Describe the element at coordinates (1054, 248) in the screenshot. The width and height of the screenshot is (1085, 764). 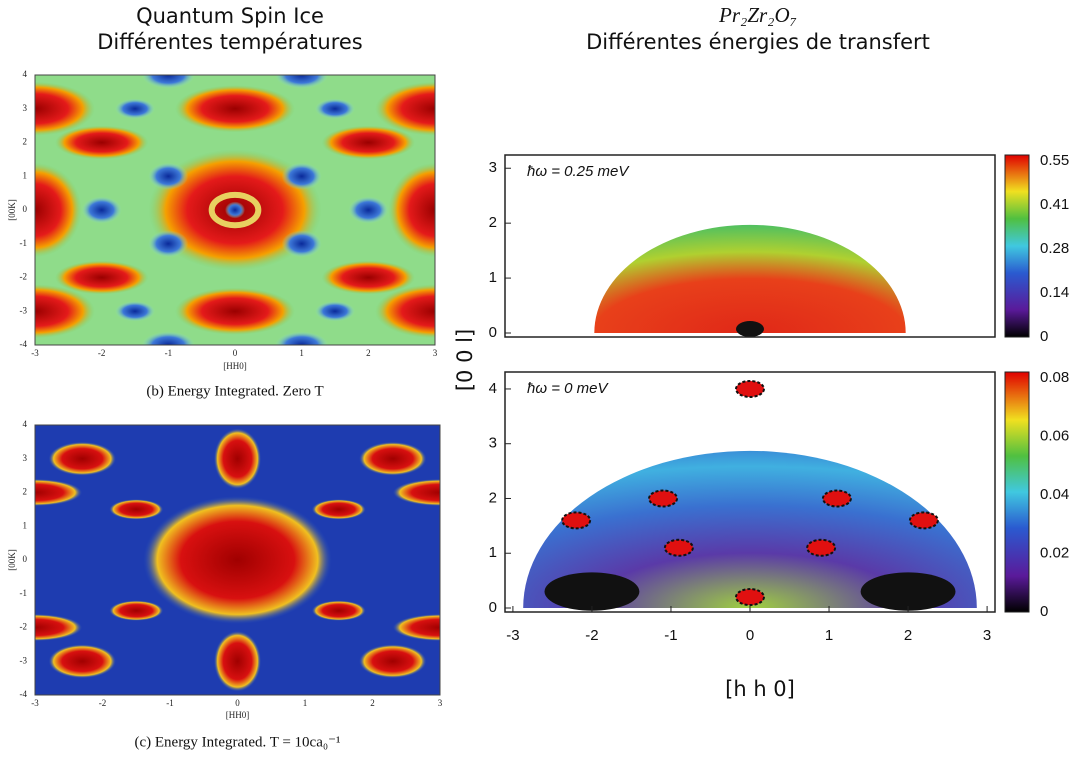
I see `colorbar-tick-label: 0.28` at that location.